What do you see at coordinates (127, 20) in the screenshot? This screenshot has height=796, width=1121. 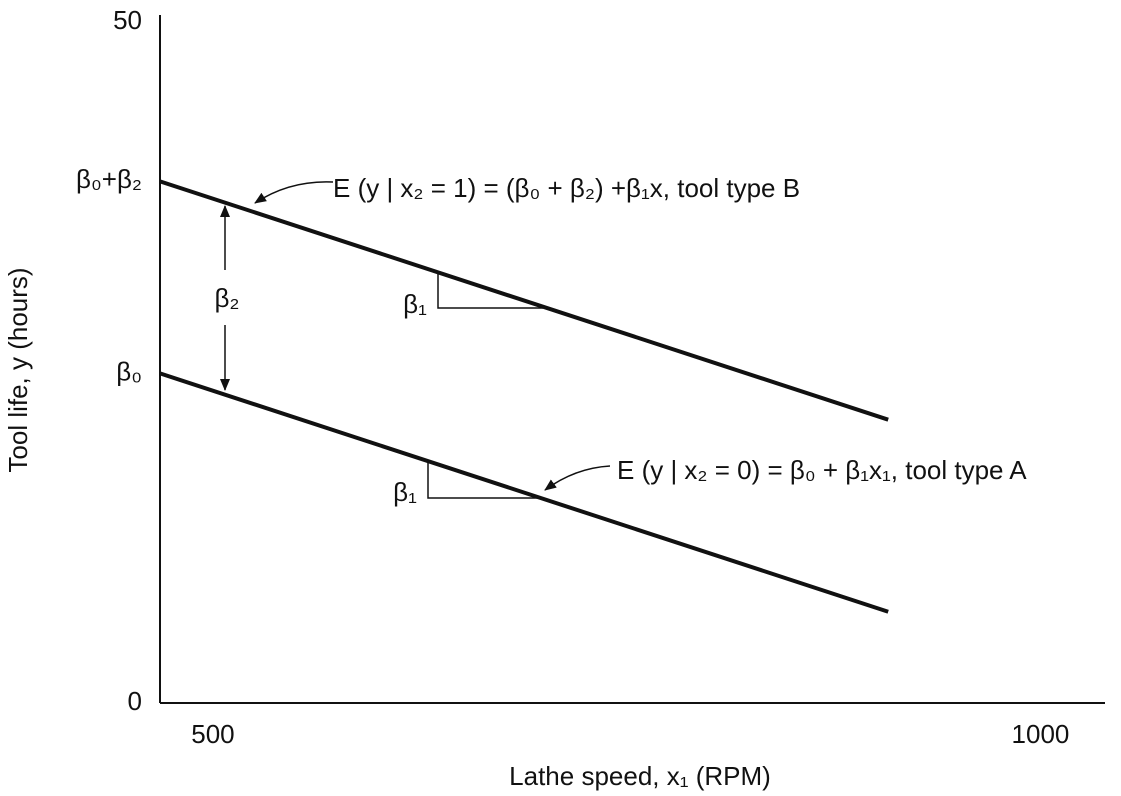 I see `y-tick-label: 50` at bounding box center [127, 20].